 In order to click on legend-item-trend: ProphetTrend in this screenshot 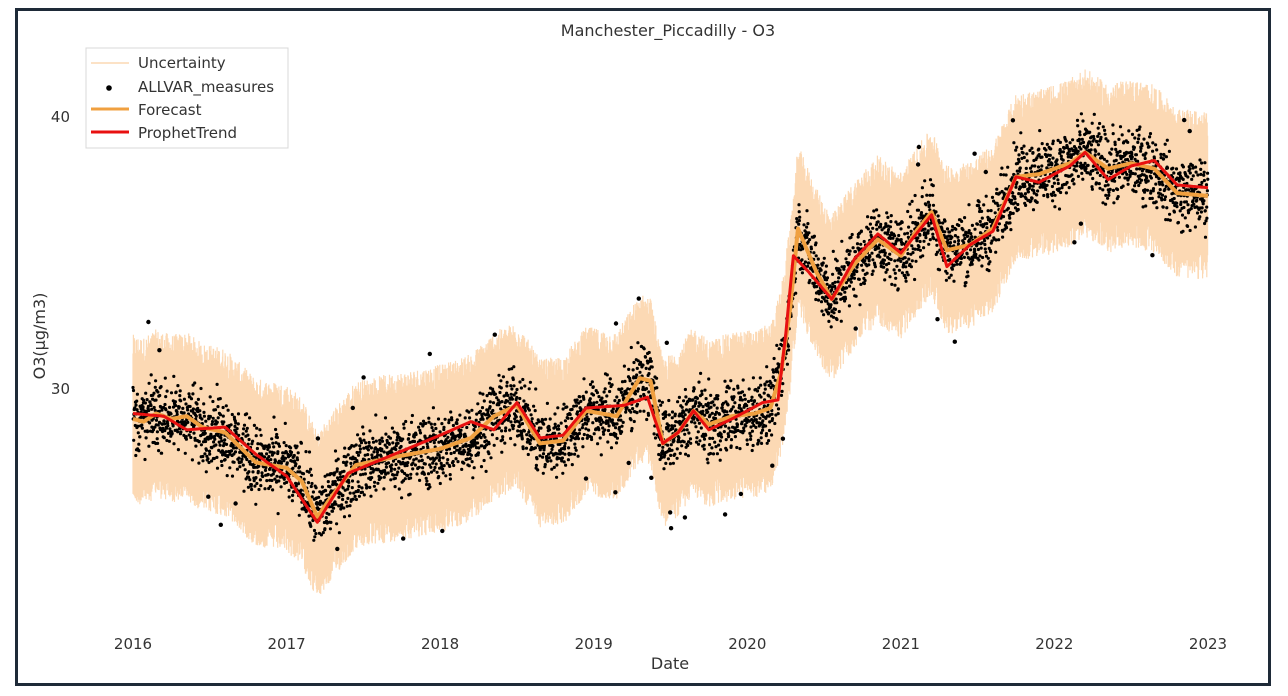, I will do `click(164, 133)`.